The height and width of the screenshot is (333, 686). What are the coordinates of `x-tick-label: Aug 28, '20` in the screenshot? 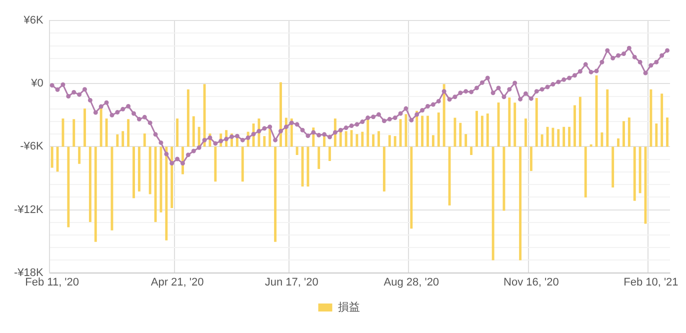 It's located at (412, 282).